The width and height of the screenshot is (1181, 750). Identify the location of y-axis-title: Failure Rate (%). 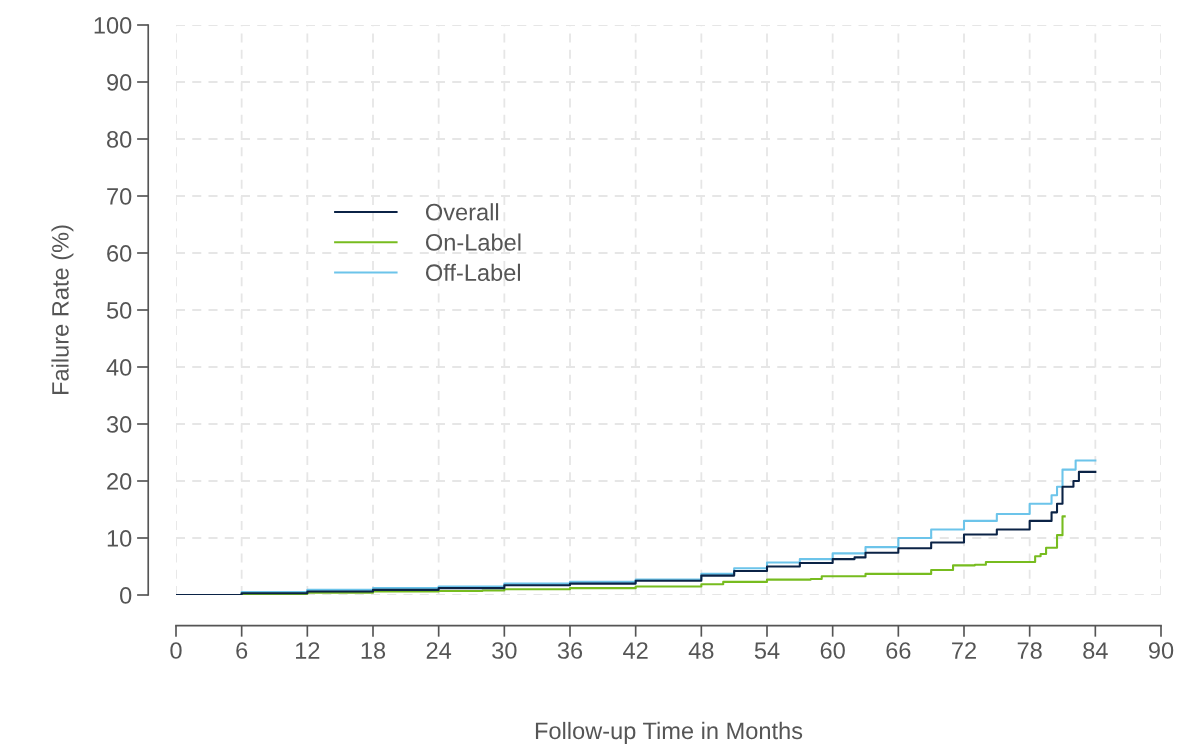
(62, 309).